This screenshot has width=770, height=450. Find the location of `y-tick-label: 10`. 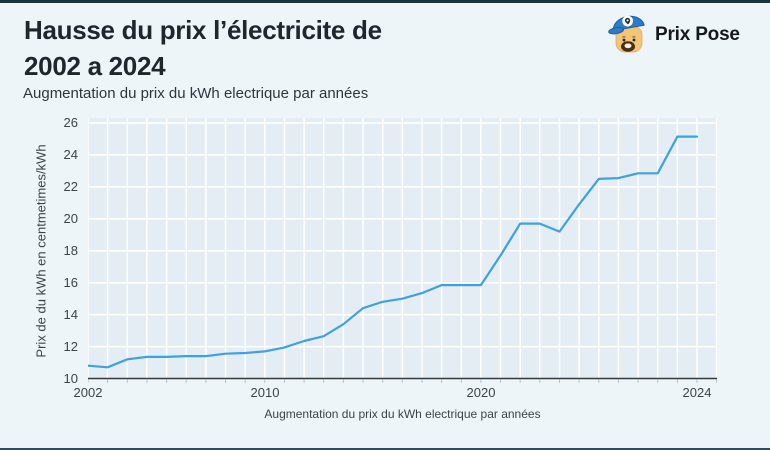

y-tick-label: 10 is located at coordinates (70, 378).